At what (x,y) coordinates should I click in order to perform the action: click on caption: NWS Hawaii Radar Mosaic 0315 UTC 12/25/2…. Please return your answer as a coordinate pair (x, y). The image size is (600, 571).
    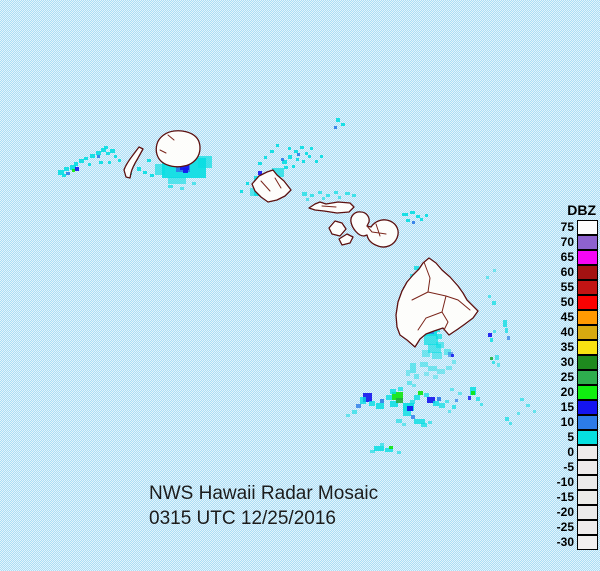
    Looking at the image, I should click on (263, 506).